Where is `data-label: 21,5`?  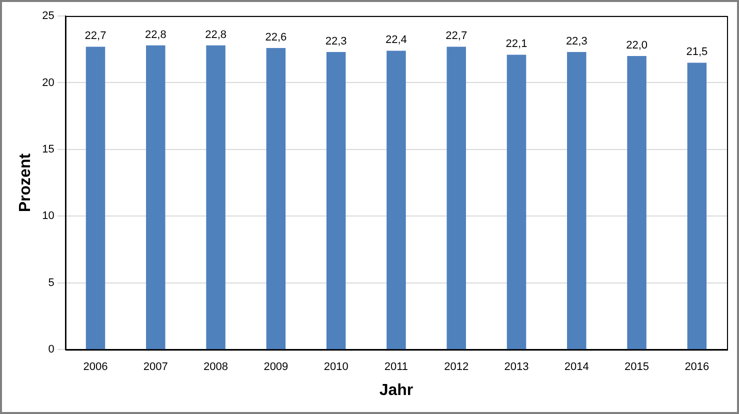 data-label: 21,5 is located at coordinates (697, 52).